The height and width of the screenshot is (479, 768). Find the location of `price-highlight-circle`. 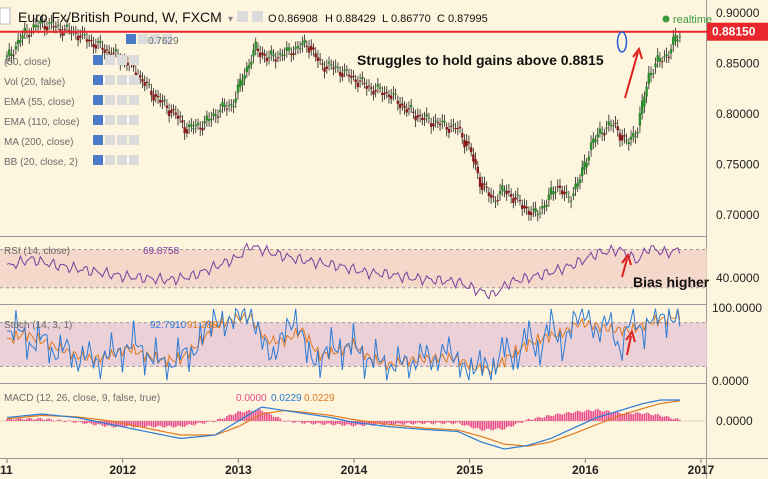

price-highlight-circle is located at coordinates (622, 42).